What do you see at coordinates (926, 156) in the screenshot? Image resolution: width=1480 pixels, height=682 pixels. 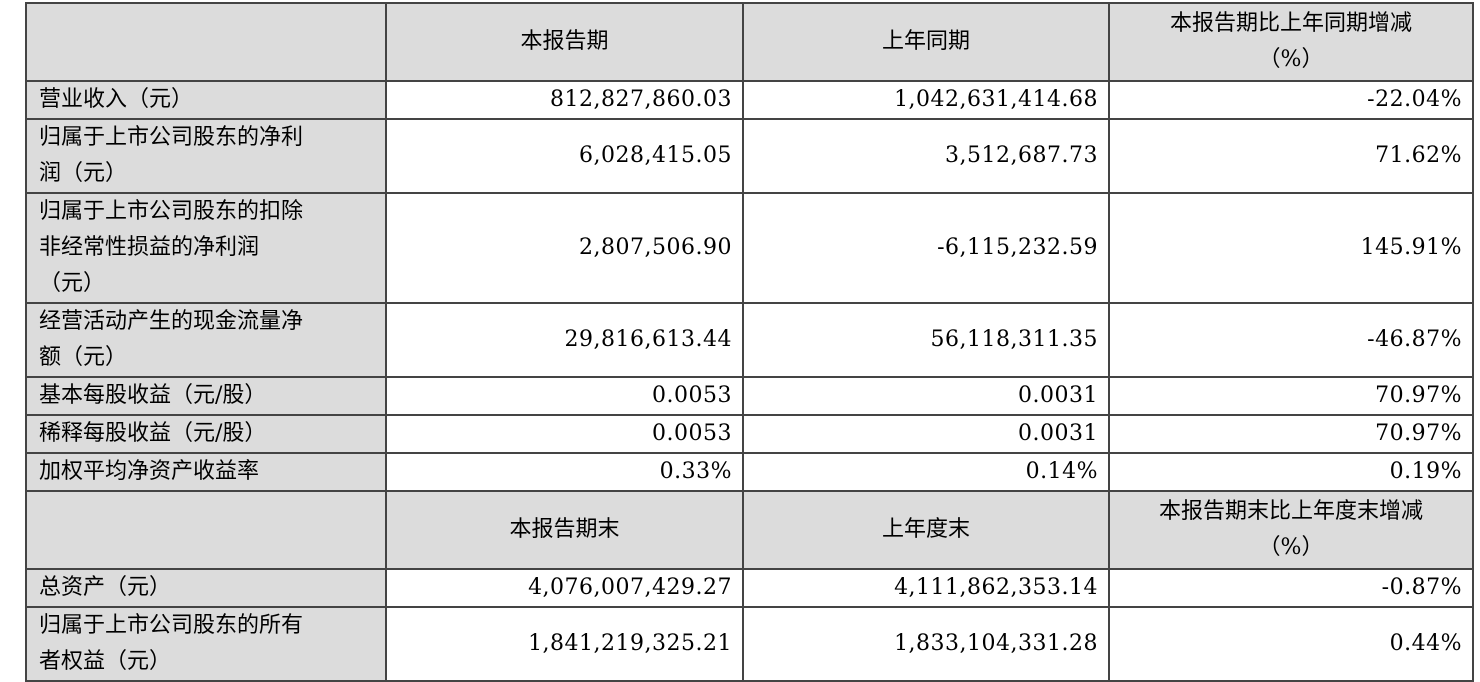 I see `prior-period-value: 3,512,687.73` at bounding box center [926, 156].